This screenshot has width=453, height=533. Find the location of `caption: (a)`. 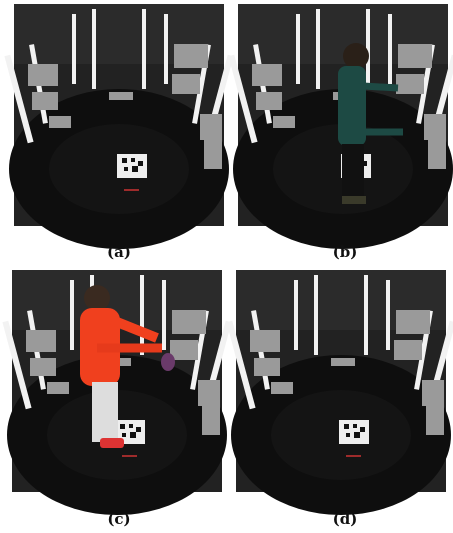

caption: (a) is located at coordinates (119, 252).